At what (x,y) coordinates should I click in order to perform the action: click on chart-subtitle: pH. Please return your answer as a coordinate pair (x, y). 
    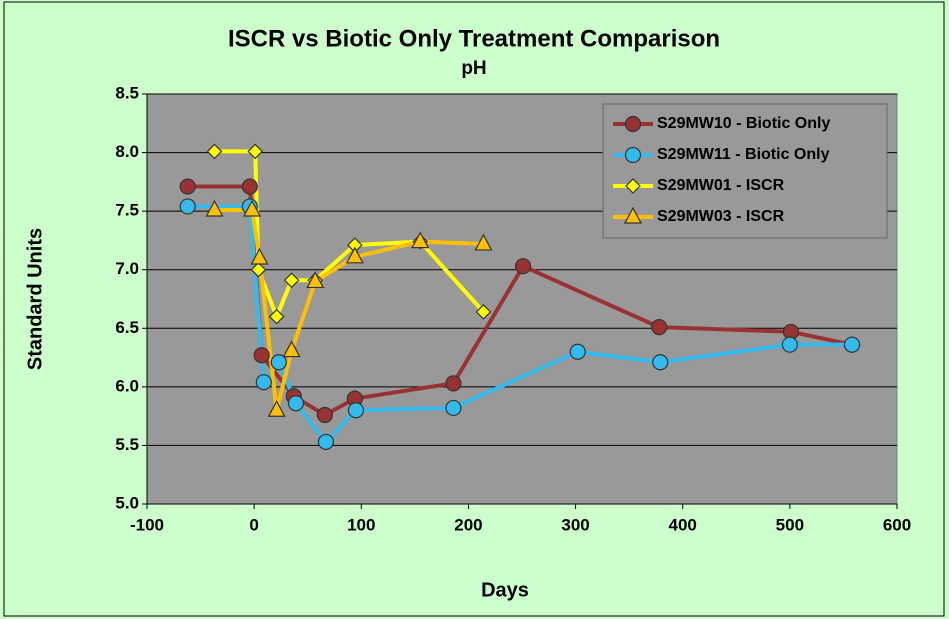
    Looking at the image, I should click on (473, 68).